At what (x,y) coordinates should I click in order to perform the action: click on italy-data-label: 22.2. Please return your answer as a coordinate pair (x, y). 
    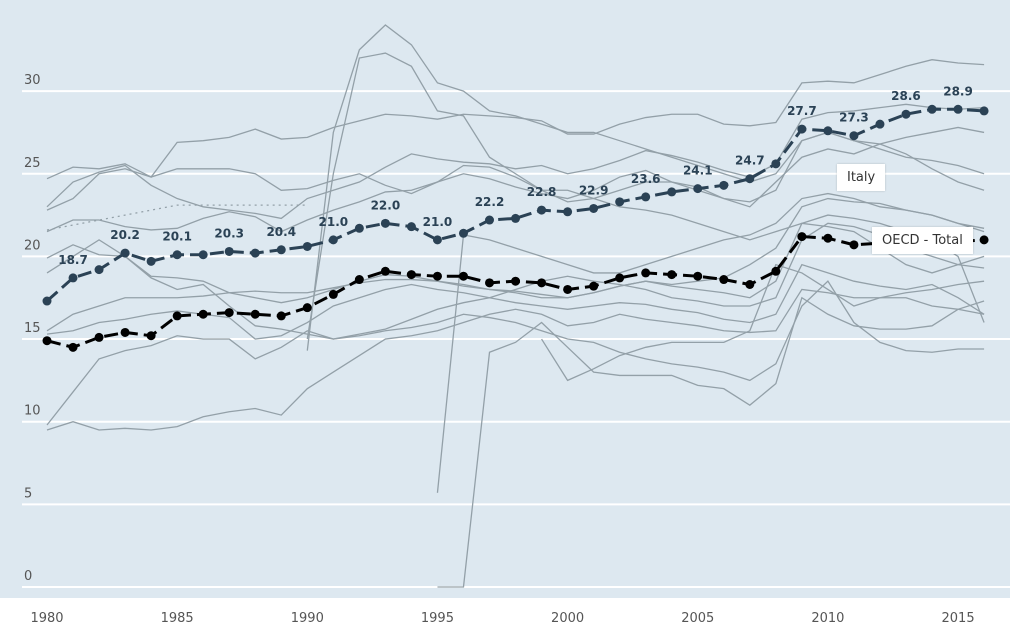
    Looking at the image, I should click on (490, 202).